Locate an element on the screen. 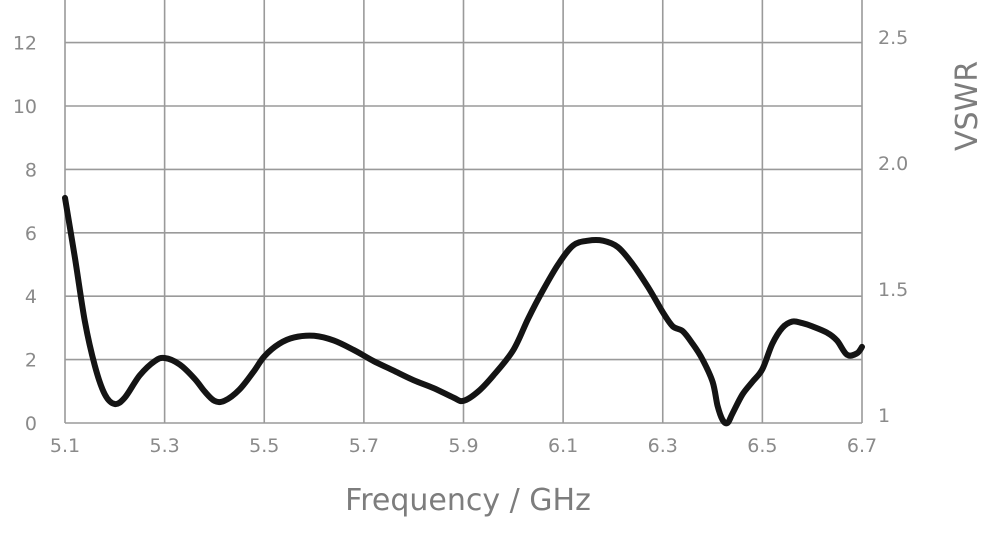 The image size is (996, 548). x-tick-label: 6.1 is located at coordinates (563, 446).